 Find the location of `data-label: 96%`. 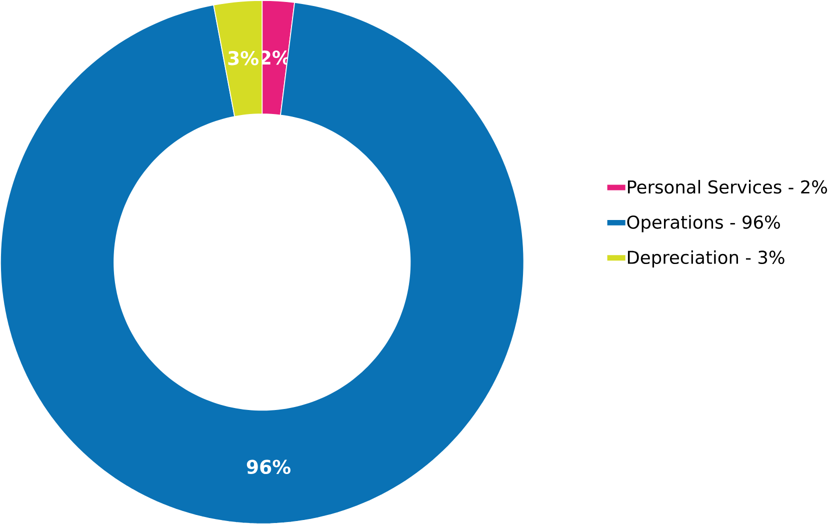

data-label: 96% is located at coordinates (268, 467).